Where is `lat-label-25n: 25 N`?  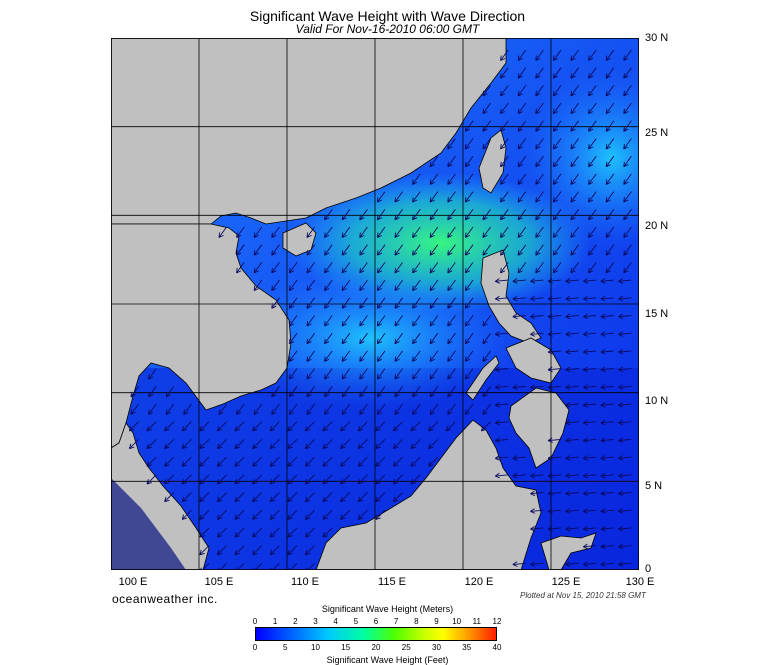
lat-label-25n: 25 N is located at coordinates (657, 133).